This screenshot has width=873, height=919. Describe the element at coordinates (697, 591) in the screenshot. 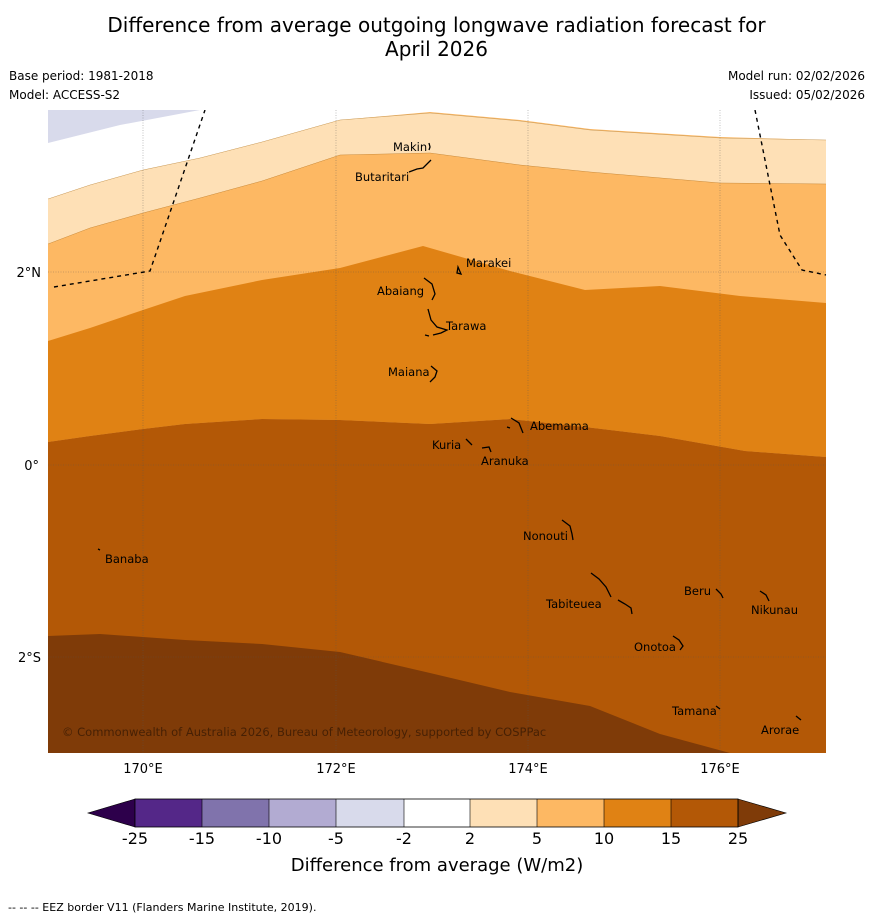

I see `label-beru: Beru` at that location.